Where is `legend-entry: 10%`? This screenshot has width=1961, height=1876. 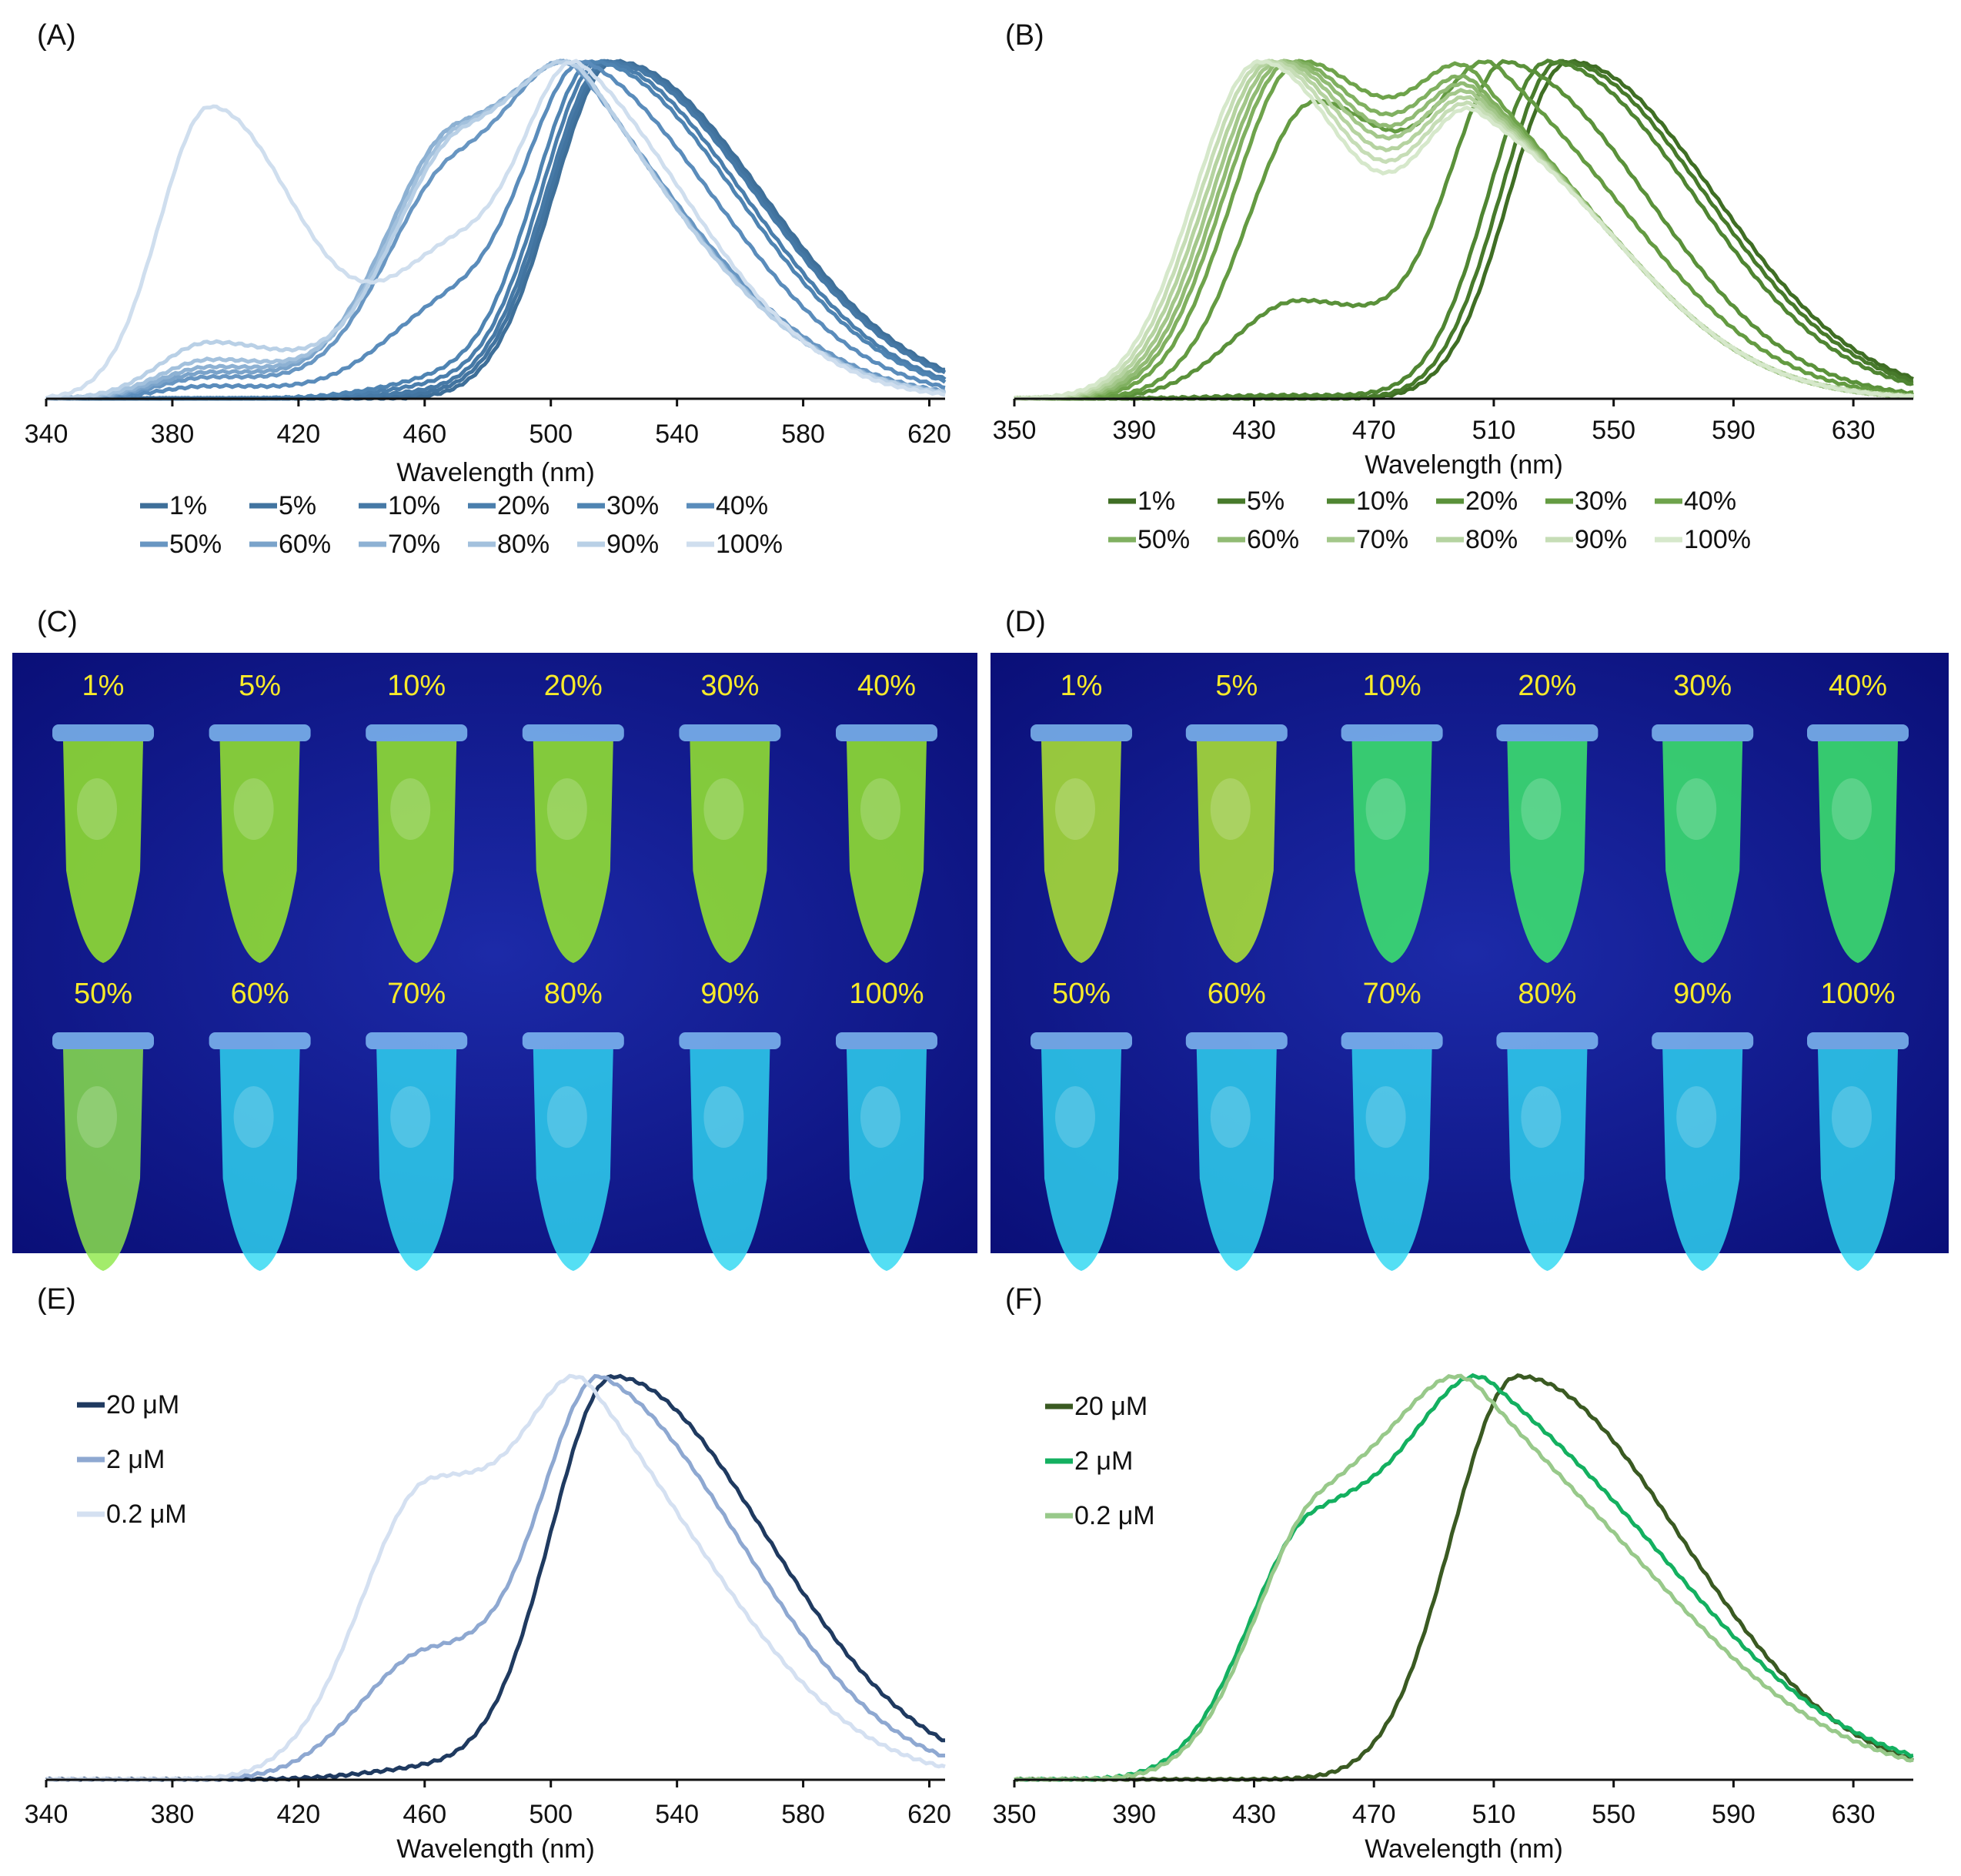 legend-entry: 10% is located at coordinates (1382, 501).